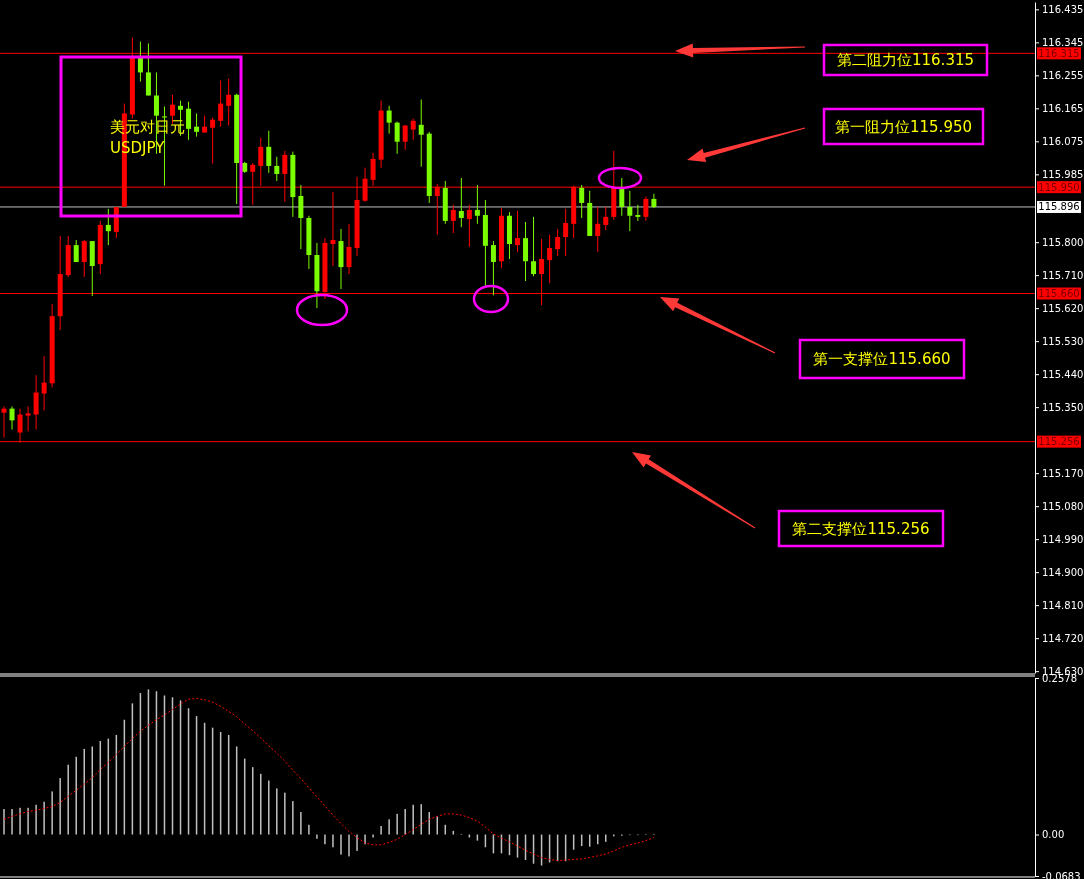 This screenshot has width=1084, height=879. I want to click on y-tick-label: 115.170, so click(1063, 473).